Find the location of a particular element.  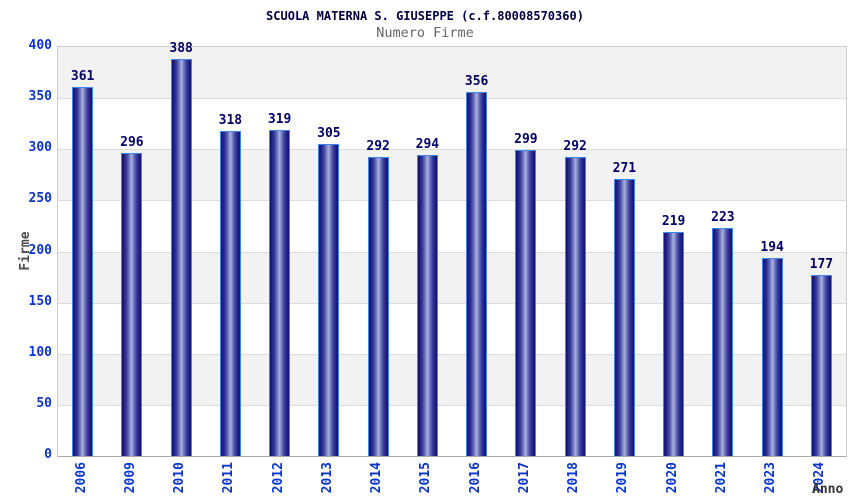

x-tick-label: 2020 is located at coordinates (672, 478).